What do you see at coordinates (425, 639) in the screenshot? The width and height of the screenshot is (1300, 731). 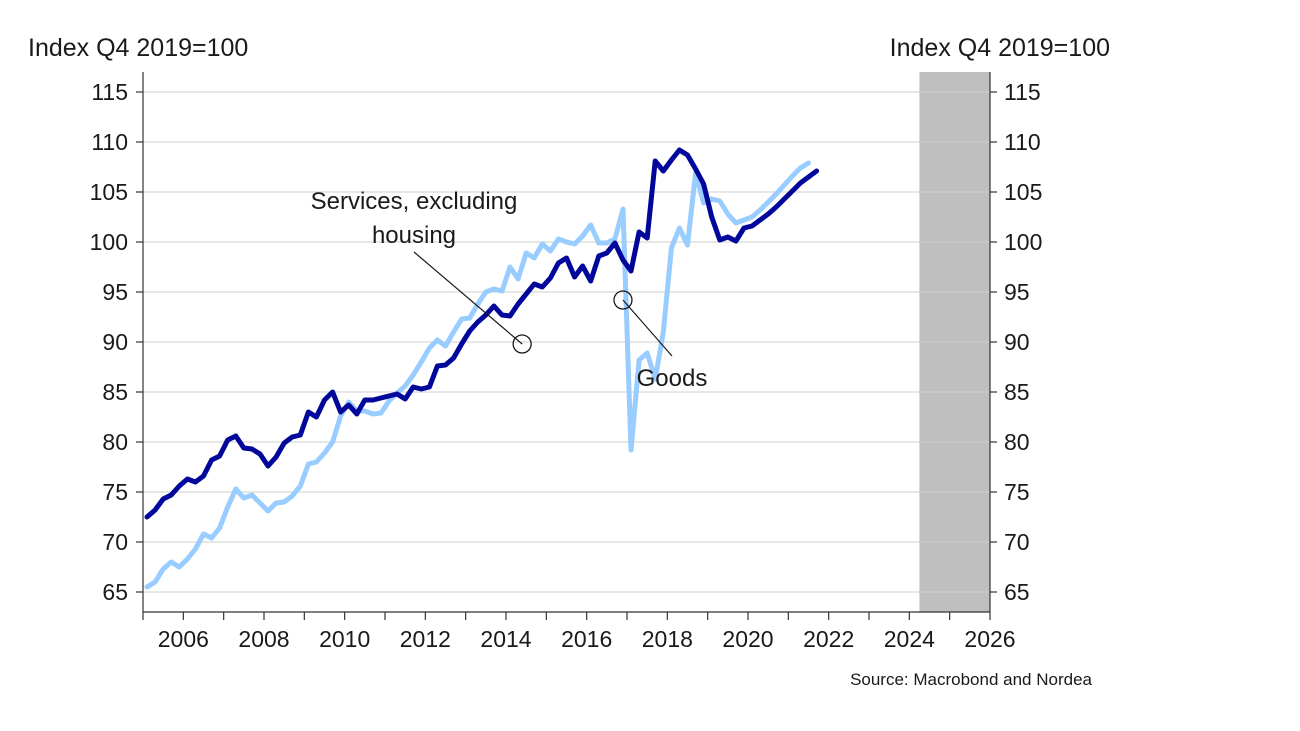 I see `x-tick-label: 2012` at bounding box center [425, 639].